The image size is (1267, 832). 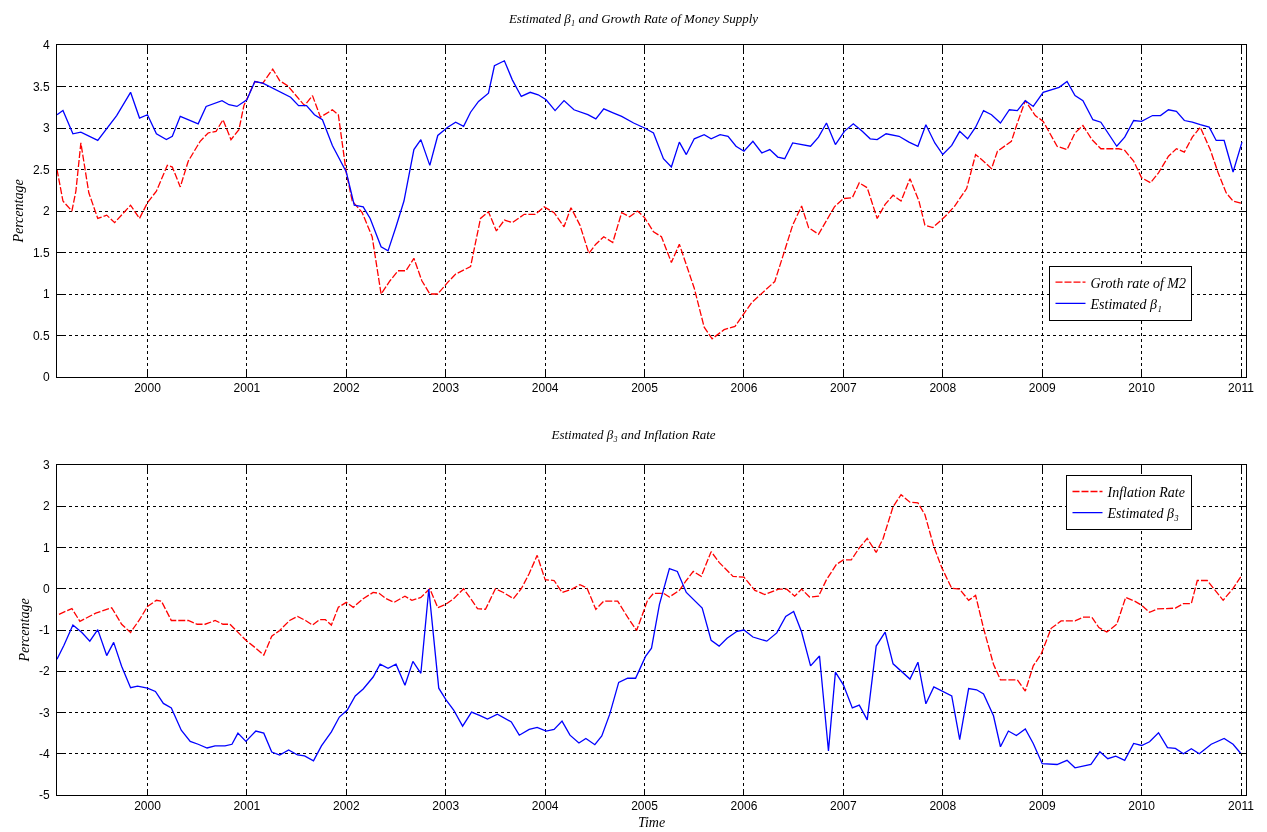 What do you see at coordinates (41, 86) in the screenshot?
I see `y-tick-label: 3.5` at bounding box center [41, 86].